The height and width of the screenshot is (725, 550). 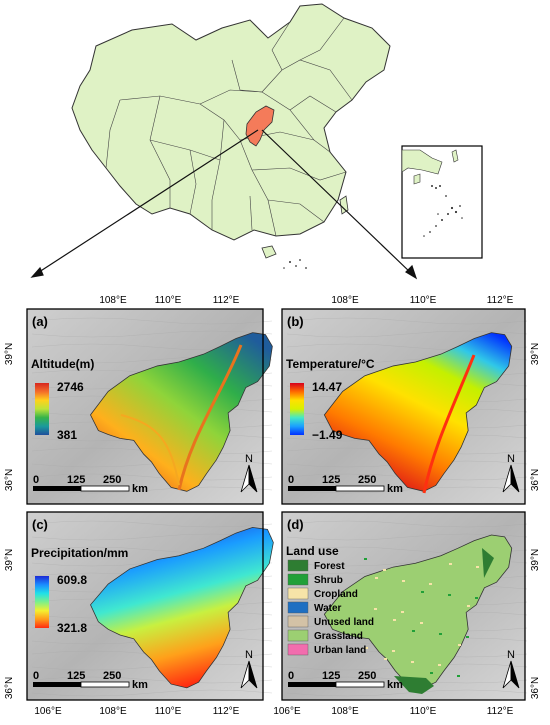 I want to click on bottom-tick-label: 112°E, so click(x=226, y=711).